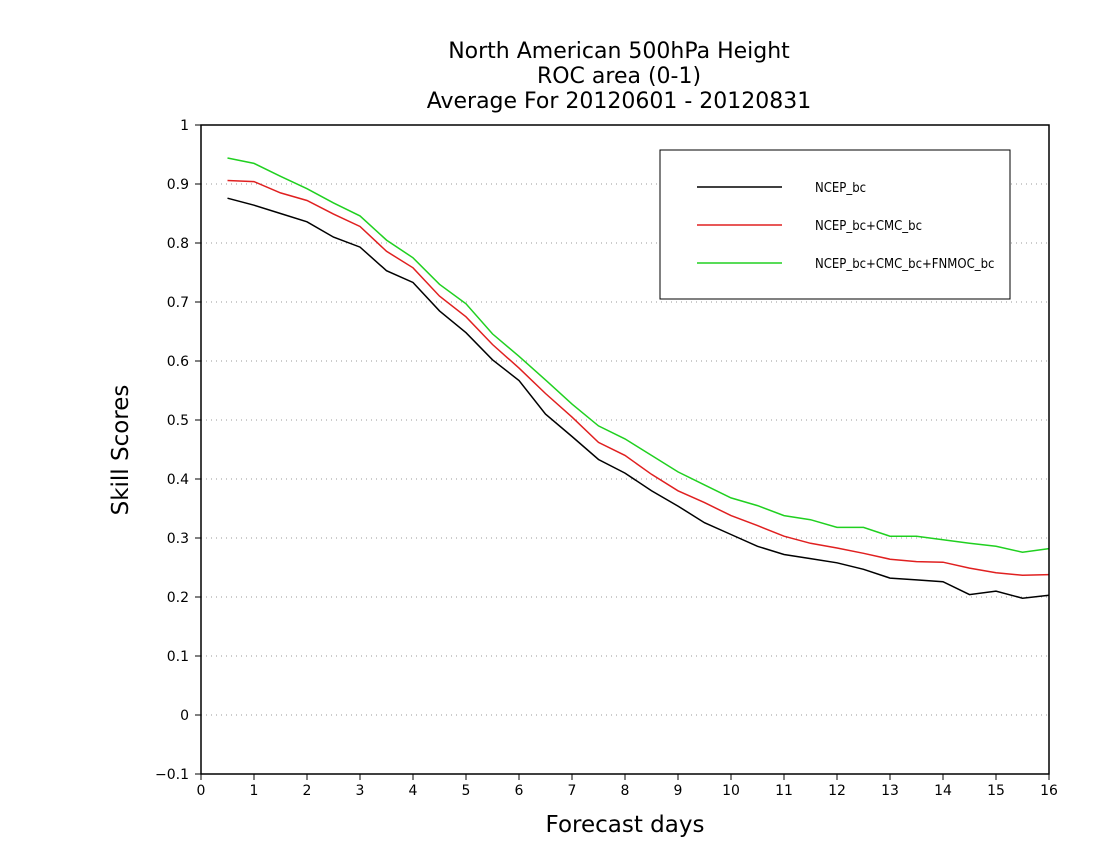 The height and width of the screenshot is (850, 1100). I want to click on x-tick-label: 16, so click(1049, 791).